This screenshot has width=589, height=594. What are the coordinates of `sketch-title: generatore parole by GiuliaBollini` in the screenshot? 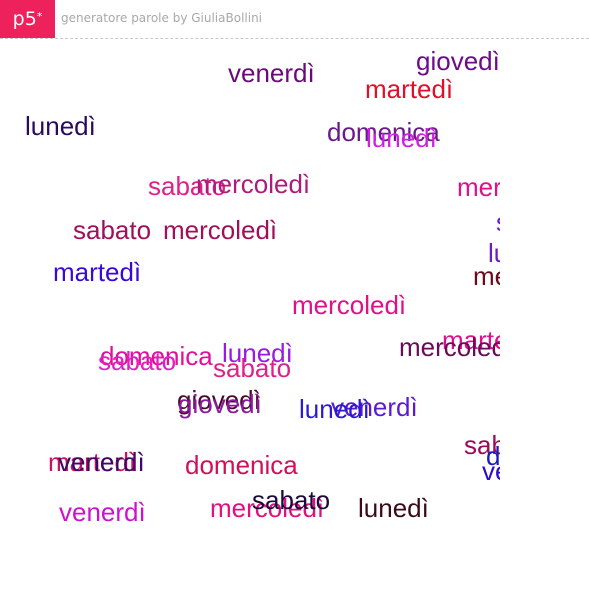 It's located at (162, 18).